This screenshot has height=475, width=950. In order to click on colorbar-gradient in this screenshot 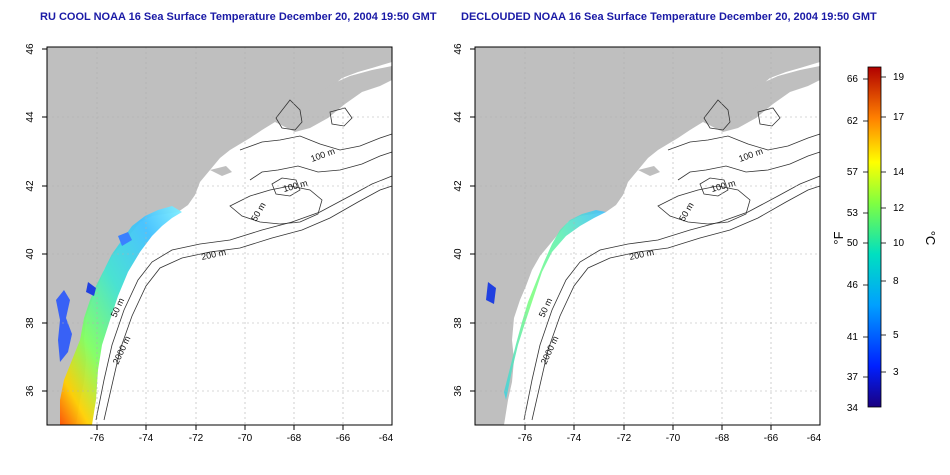, I will do `click(874, 237)`.